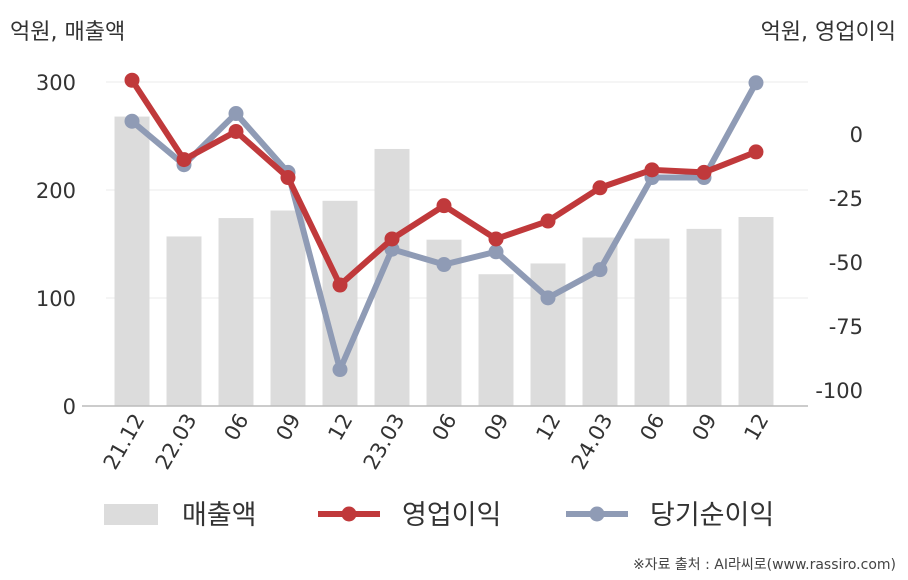 The height and width of the screenshot is (580, 908). Describe the element at coordinates (712, 515) in the screenshot. I see `legend-label-net-income: 당기순이익` at that location.